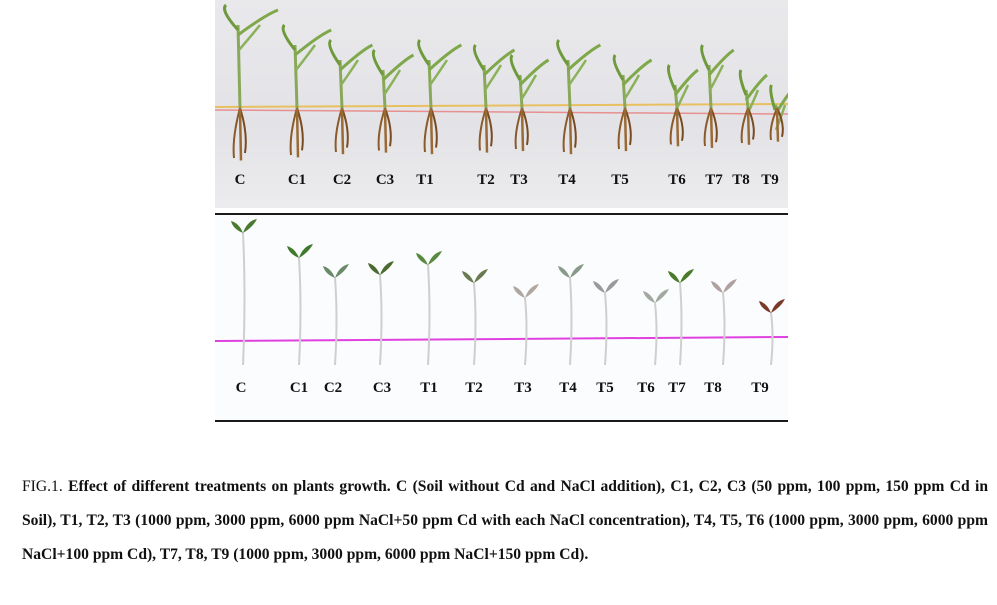 Image resolution: width=997 pixels, height=605 pixels. I want to click on bottom-label-t4: T4, so click(568, 388).